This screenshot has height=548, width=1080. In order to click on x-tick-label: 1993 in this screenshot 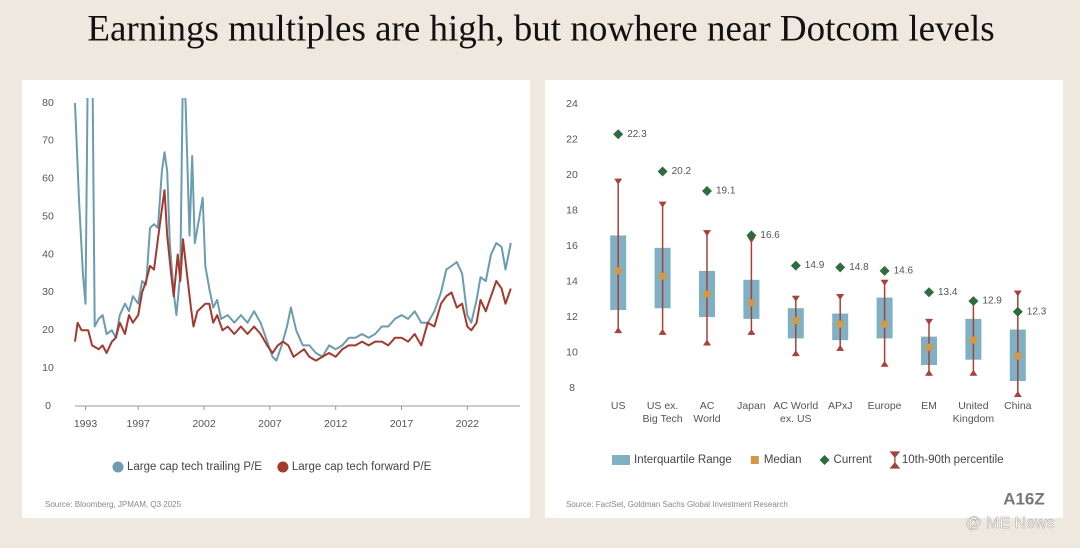, I will do `click(86, 424)`.